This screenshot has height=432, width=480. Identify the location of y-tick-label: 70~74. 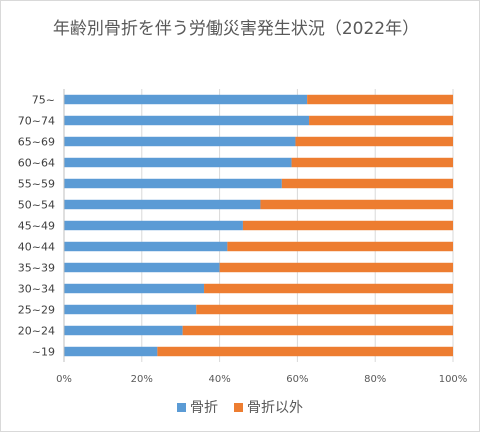
(36, 121).